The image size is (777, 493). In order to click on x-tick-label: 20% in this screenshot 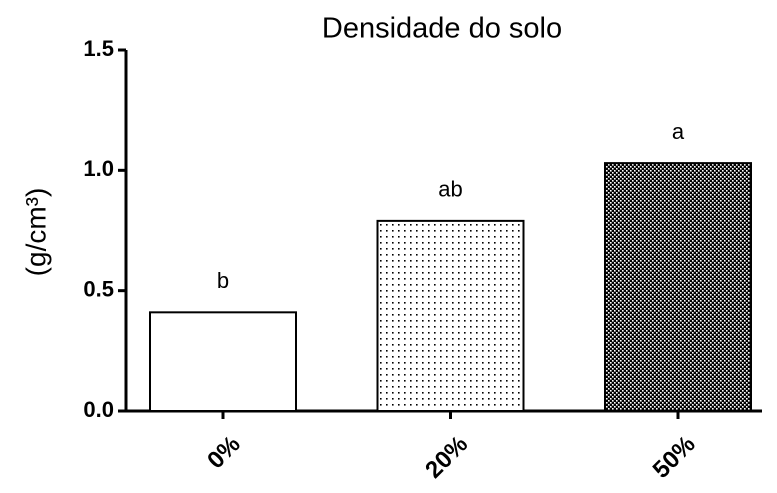, I will do `click(446, 457)`.